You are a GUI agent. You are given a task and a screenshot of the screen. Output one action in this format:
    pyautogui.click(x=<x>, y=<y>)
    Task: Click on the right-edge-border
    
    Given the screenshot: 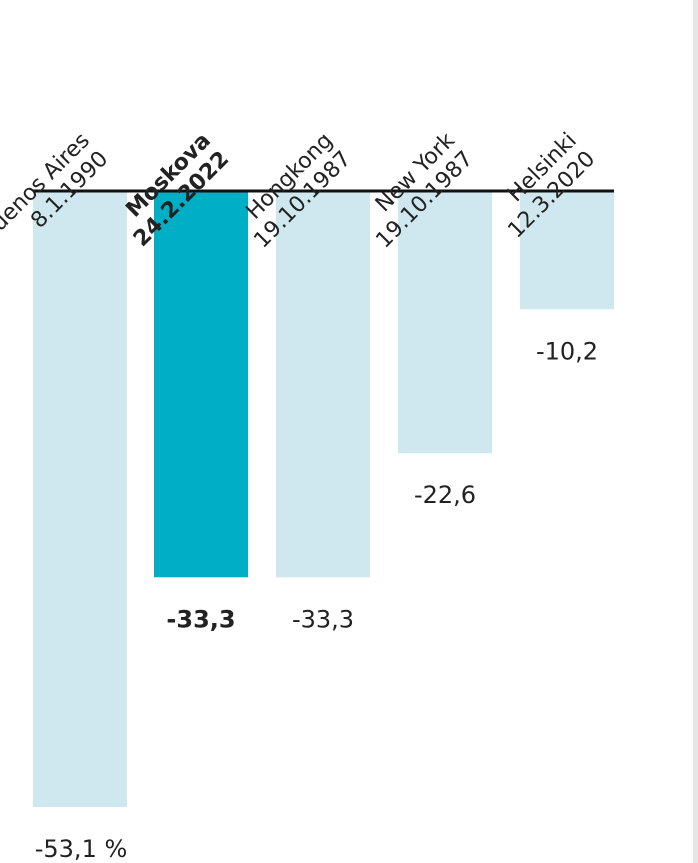 What is the action you would take?
    pyautogui.click(x=695, y=431)
    